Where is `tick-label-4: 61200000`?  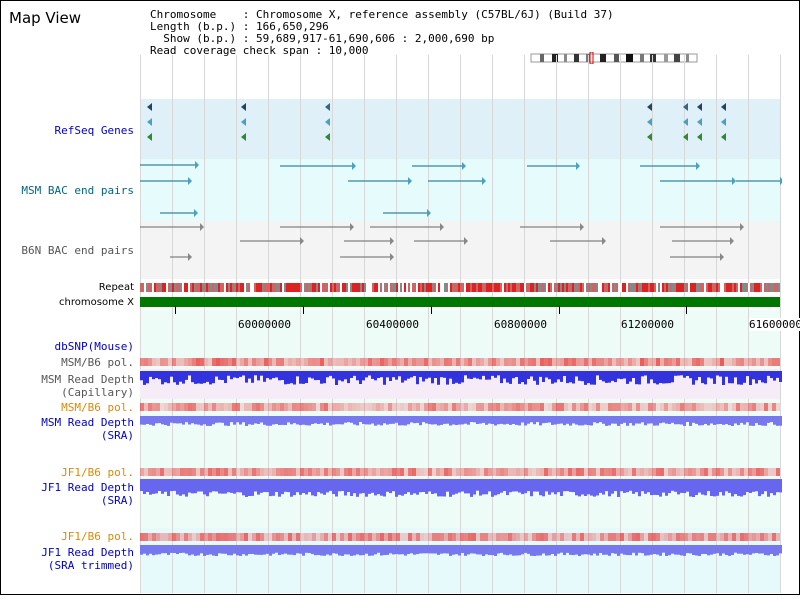
tick-label-4: 61200000 is located at coordinates (647, 324).